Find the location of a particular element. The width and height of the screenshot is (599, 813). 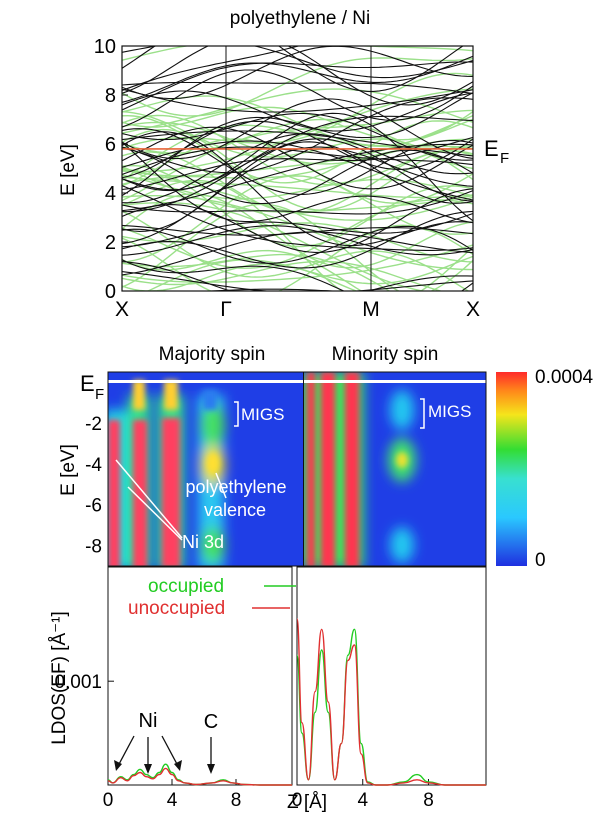

ldos-ytick-label-0: 0.001 is located at coordinates (78, 682).